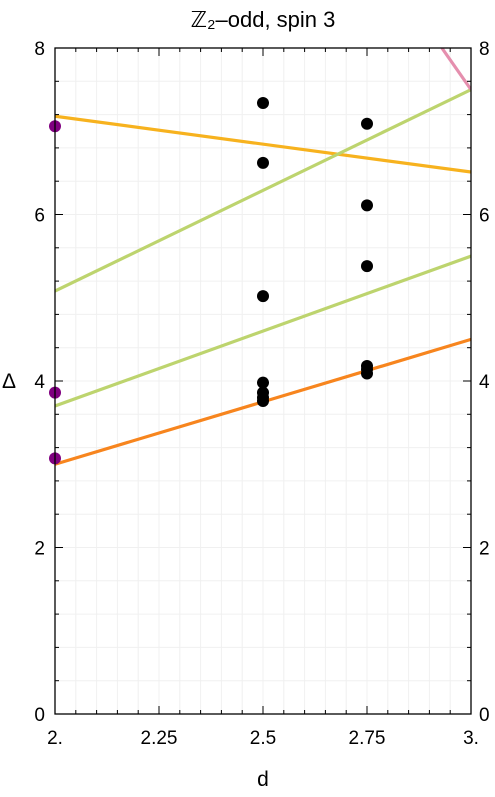  Describe the element at coordinates (39, 715) in the screenshot. I see `y-tick-label-left: 0` at that location.